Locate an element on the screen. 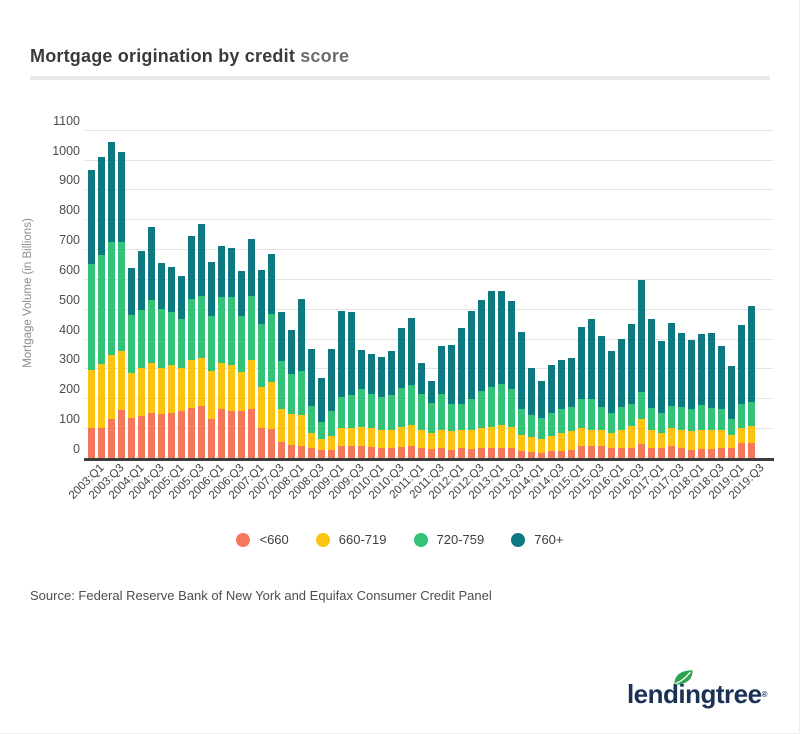  bar-2015:Q3 is located at coordinates (591, 388).